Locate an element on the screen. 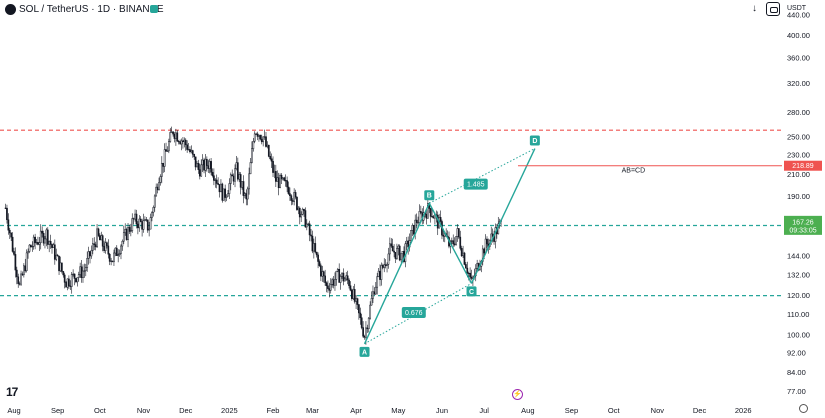 This screenshot has height=418, width=825. target-annotation: AB=CD is located at coordinates (634, 171).